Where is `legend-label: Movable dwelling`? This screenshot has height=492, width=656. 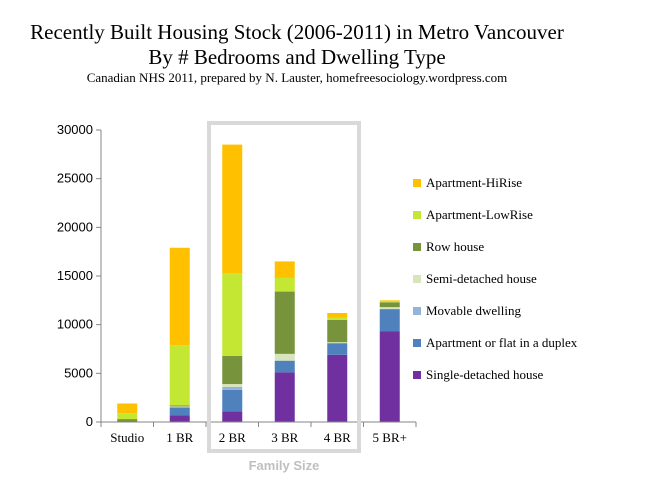 legend-label: Movable dwelling is located at coordinates (473, 310).